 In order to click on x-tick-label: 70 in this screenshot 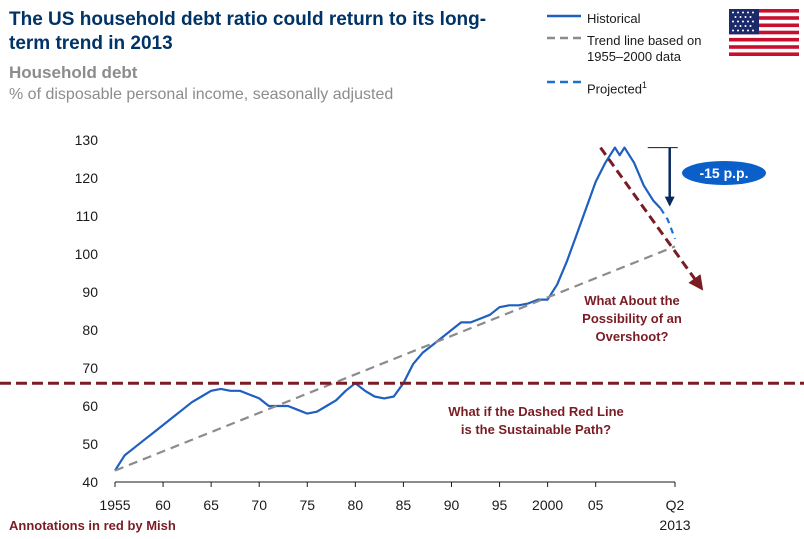, I will do `click(259, 505)`.